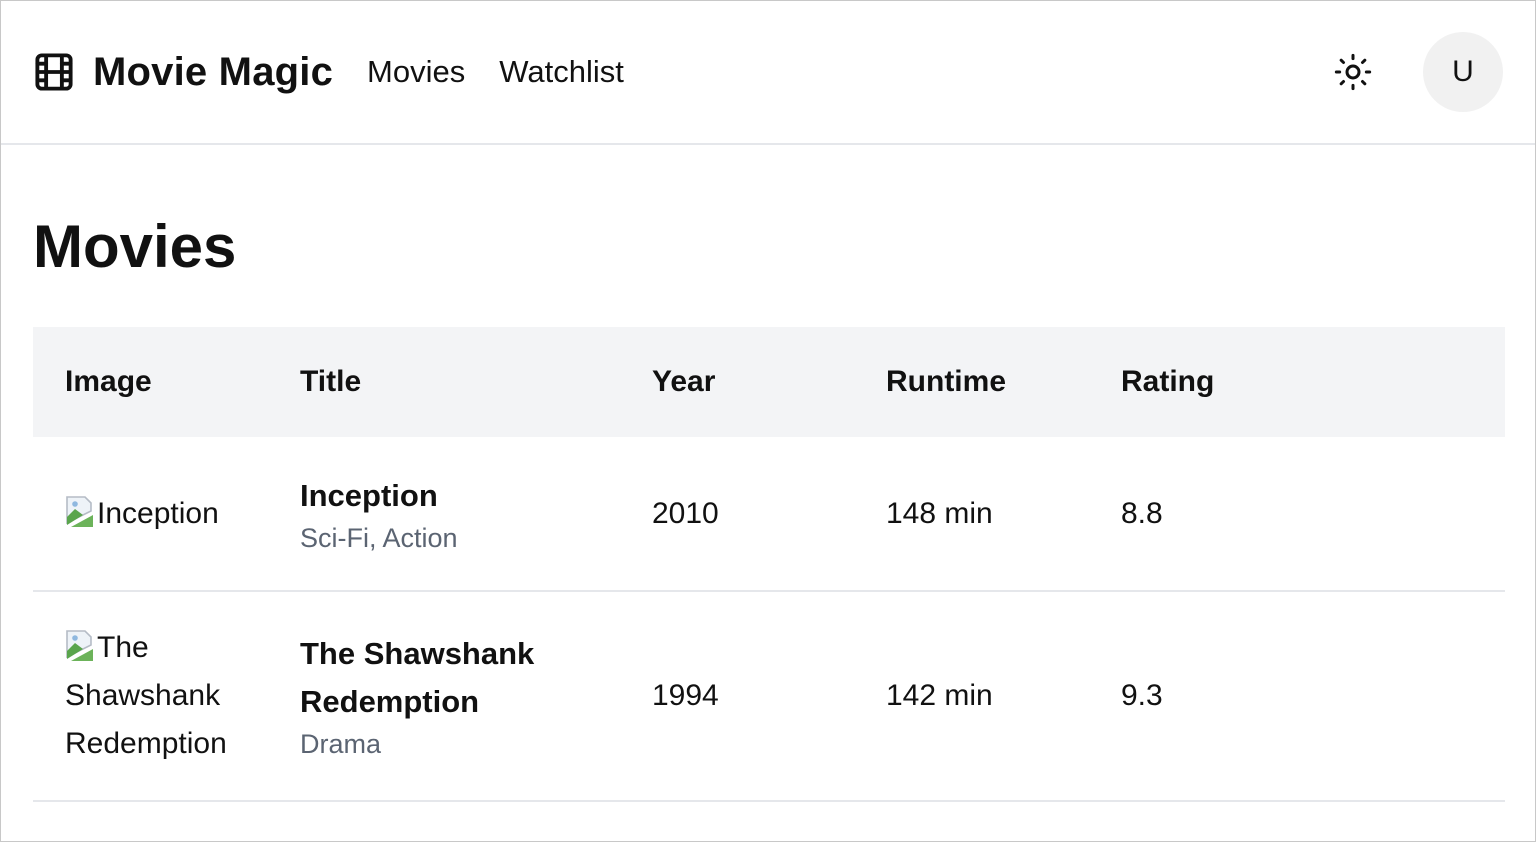  I want to click on sun-icon, so click(1353, 72).